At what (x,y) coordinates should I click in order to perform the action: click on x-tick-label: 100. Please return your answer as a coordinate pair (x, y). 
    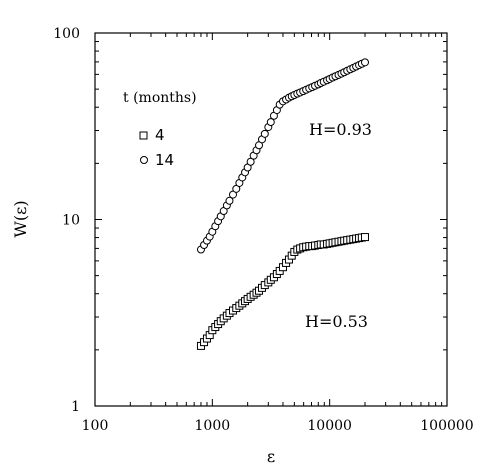
    Looking at the image, I should click on (95, 426).